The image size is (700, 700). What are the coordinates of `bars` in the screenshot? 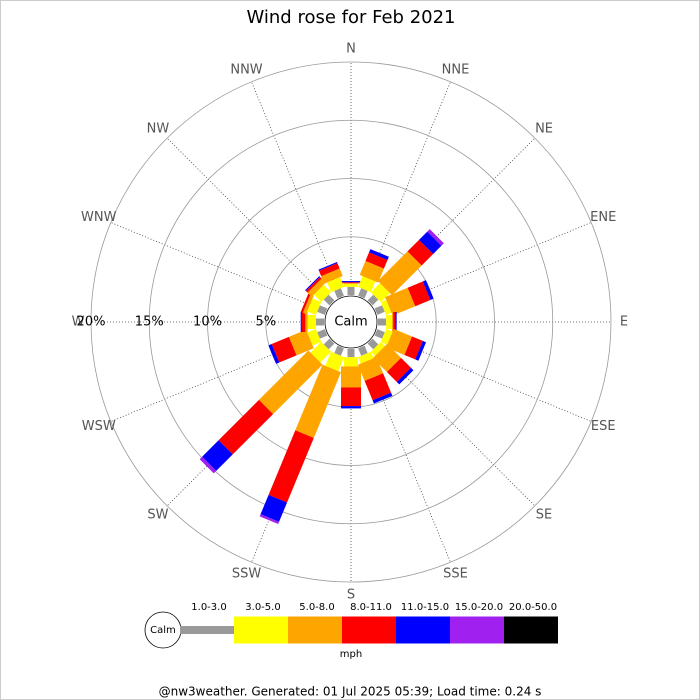 It's located at (321, 377).